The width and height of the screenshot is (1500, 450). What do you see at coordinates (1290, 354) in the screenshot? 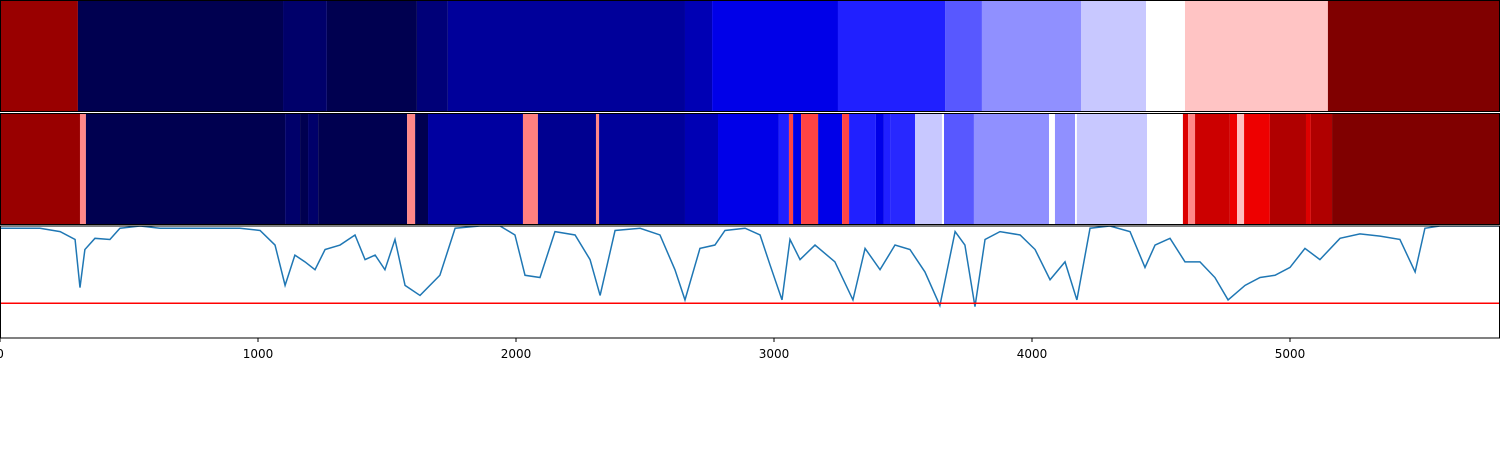
I see `x-tick-label: 5000` at bounding box center [1290, 354].